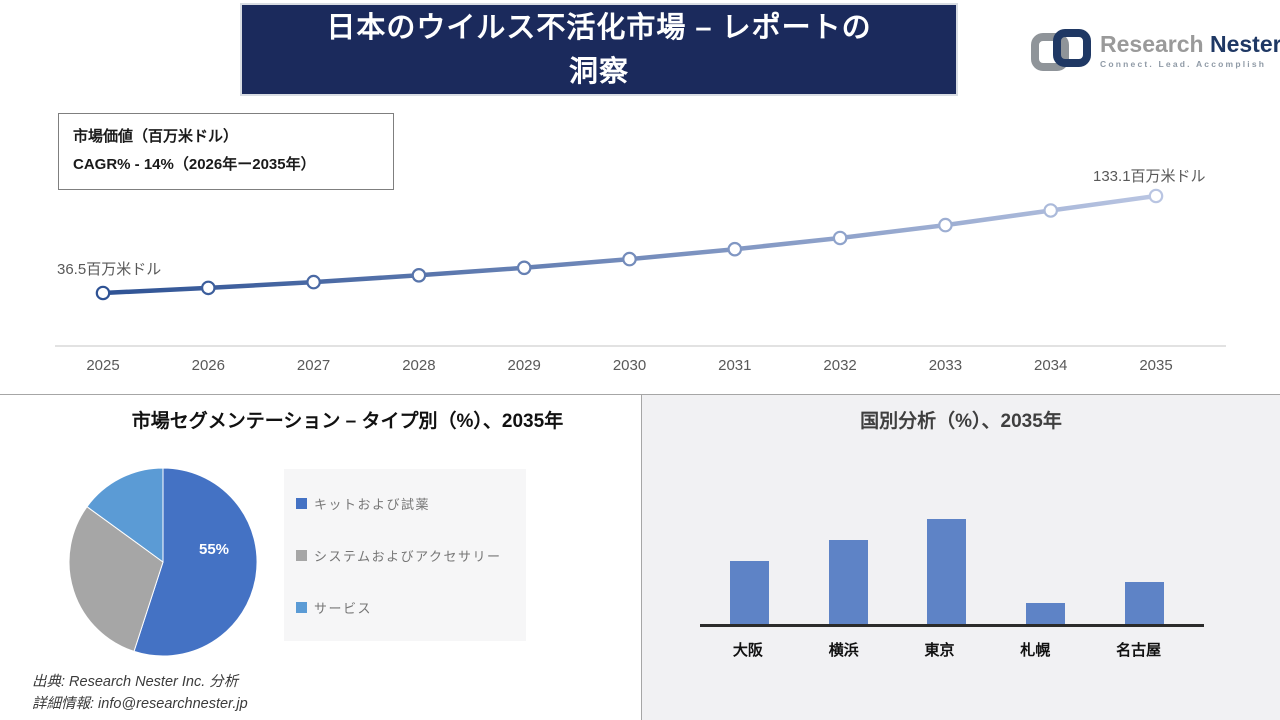 This screenshot has height=720, width=1280. Describe the element at coordinates (524, 365) in the screenshot. I see `year-tick-label: 2029` at that location.